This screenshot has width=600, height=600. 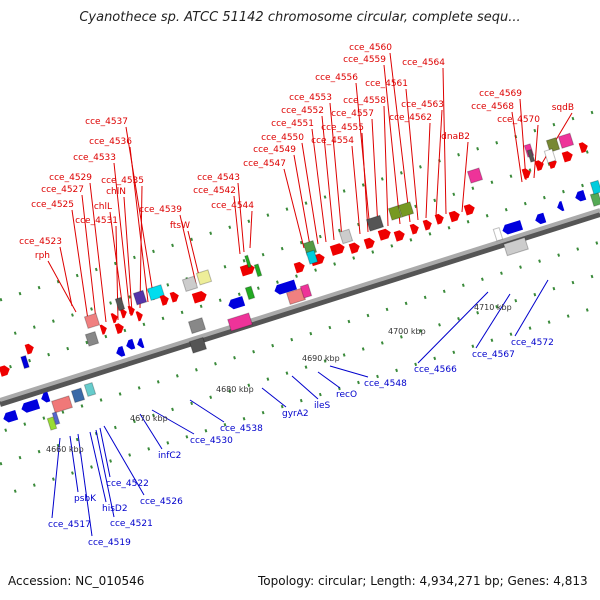 I want to click on gene-label-forward: cce_4525, so click(x=52, y=205).